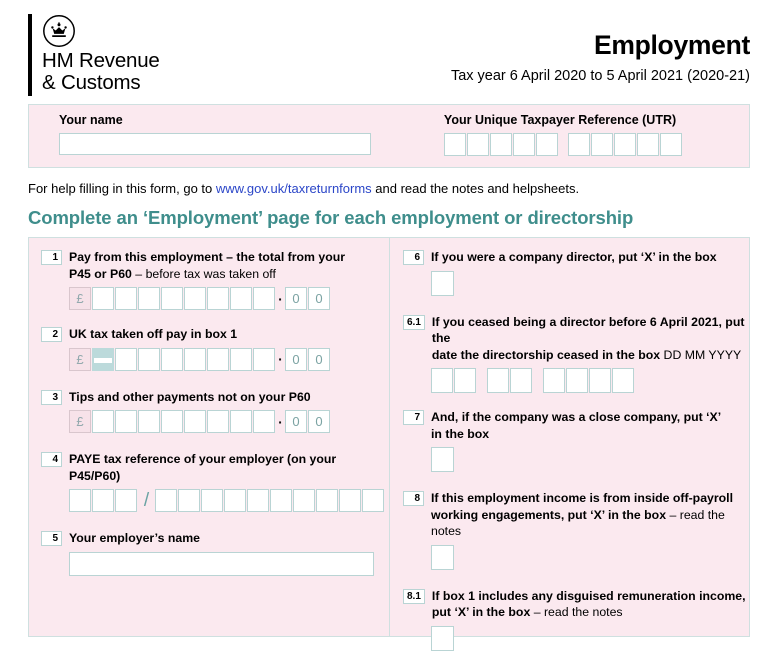 This screenshot has width=768, height=656. Describe the element at coordinates (442, 459) in the screenshot. I see `question-7-checkbox` at that location.